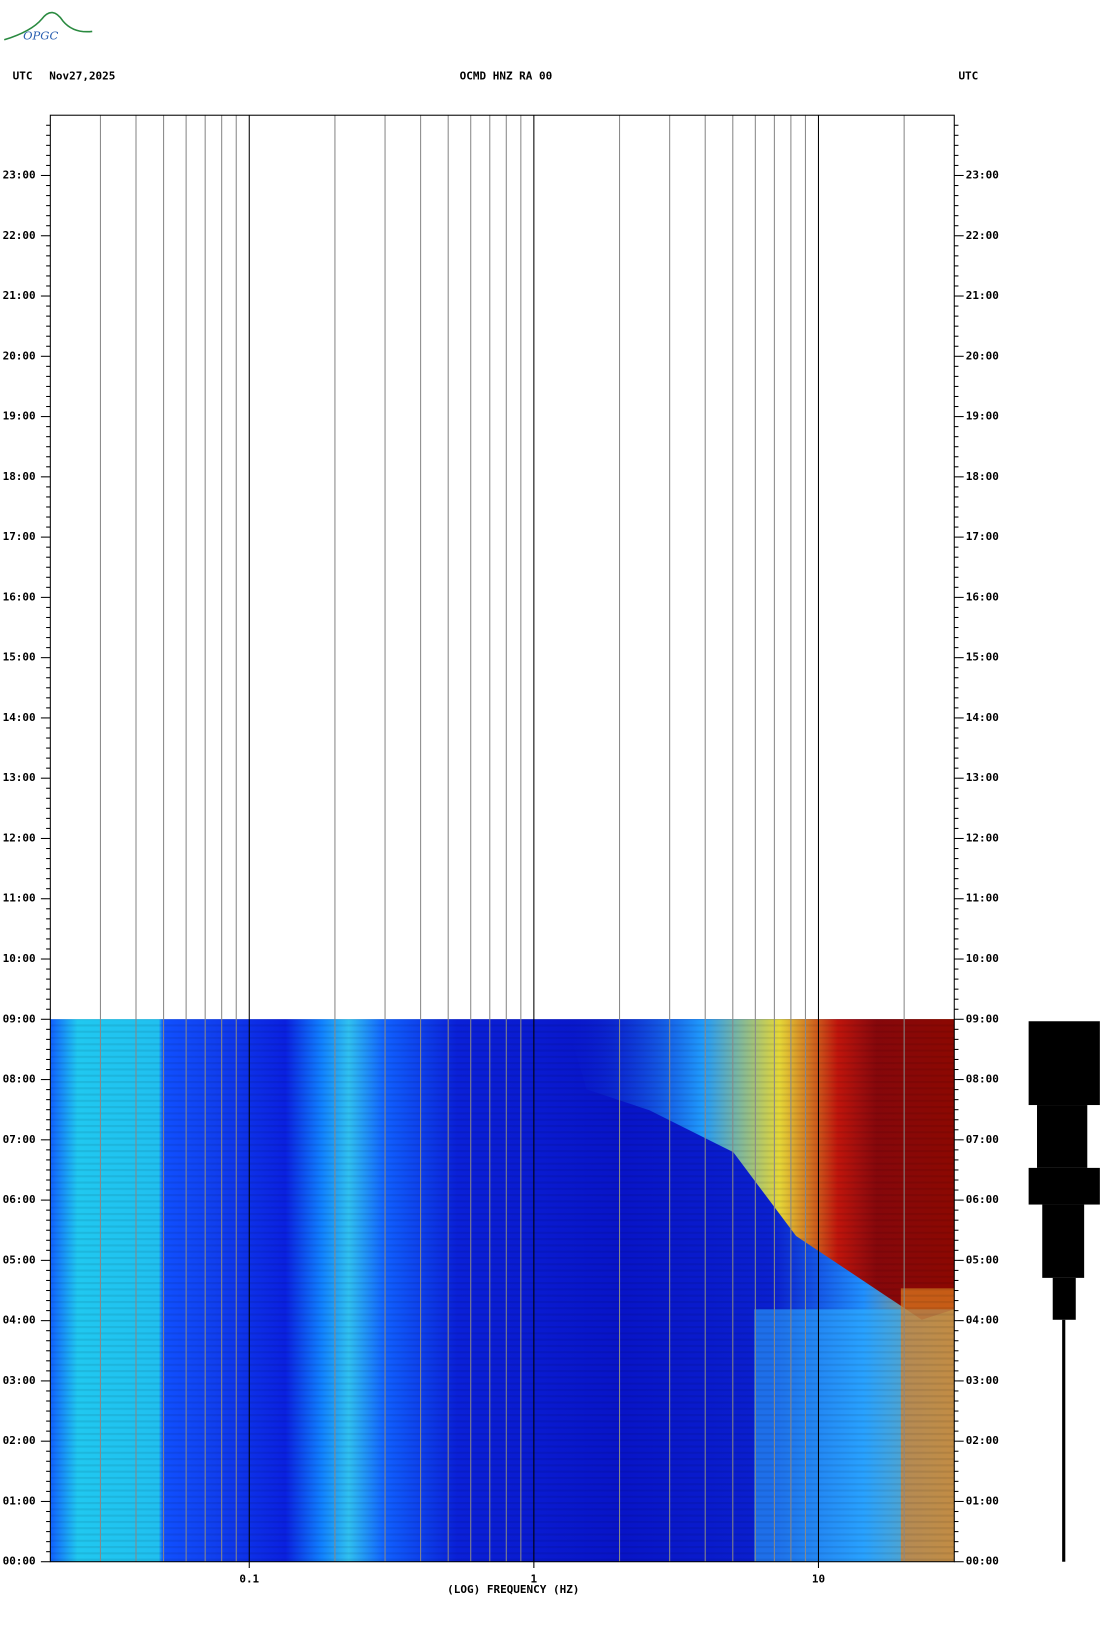  What do you see at coordinates (19, 536) in the screenshot?
I see `y-tick-label: 17:00` at bounding box center [19, 536].